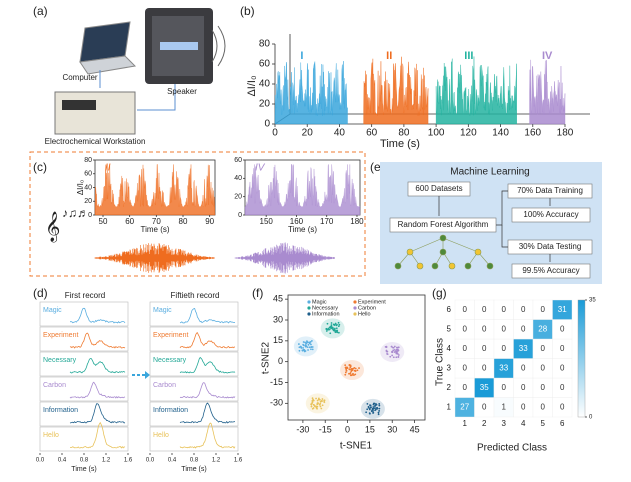  What do you see at coordinates (392, 429) in the screenshot?
I see `x-tick-label: 30` at bounding box center [392, 429].